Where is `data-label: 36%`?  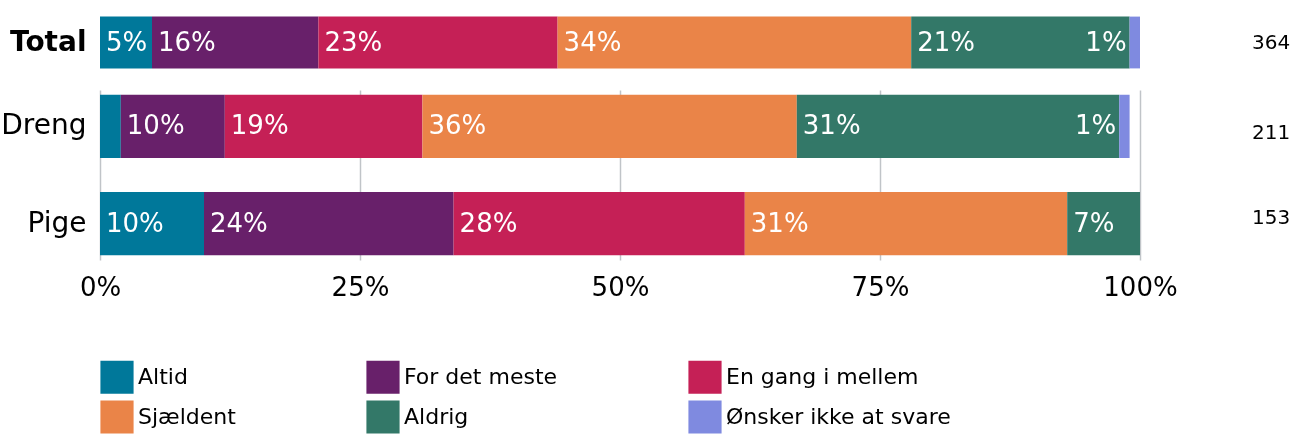
data-label: 36% is located at coordinates (457, 125).